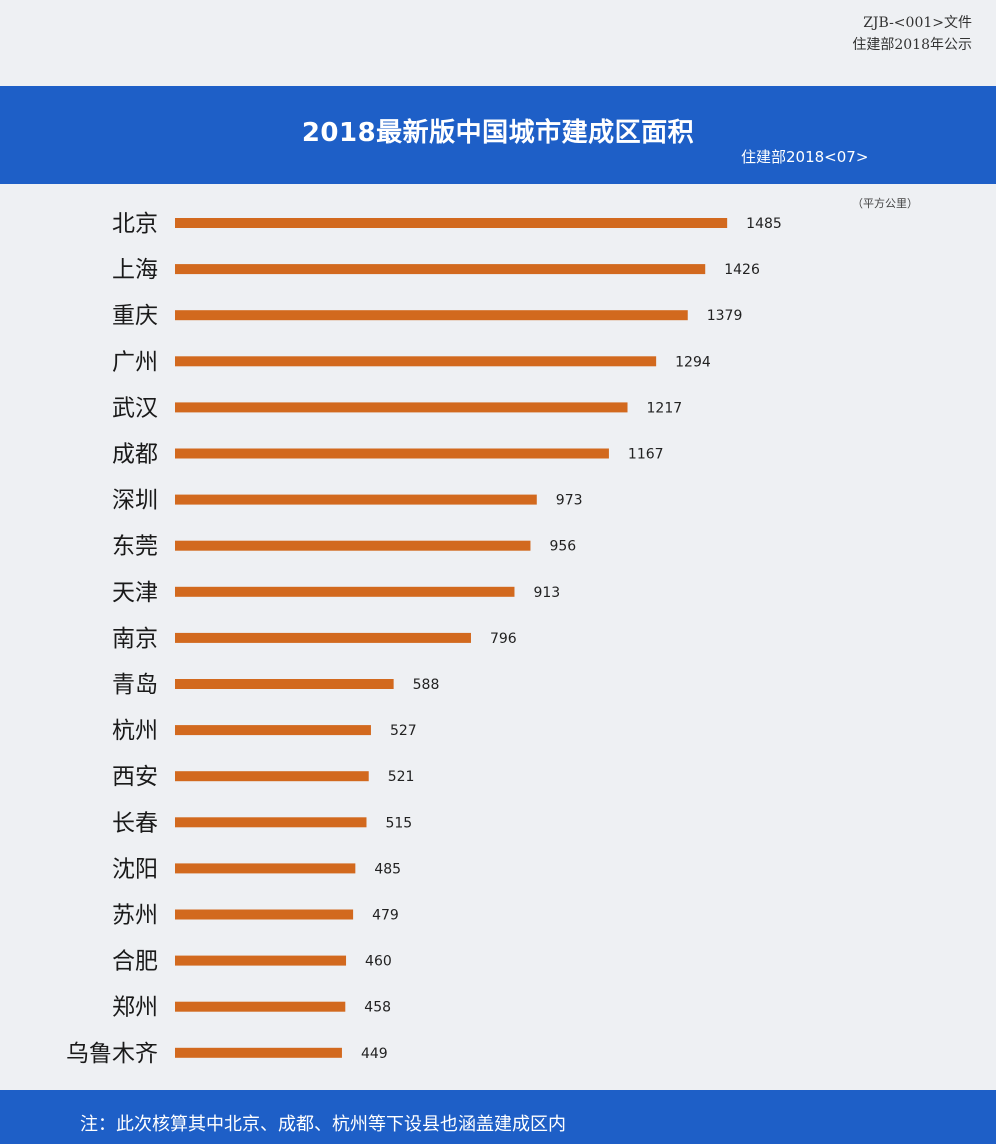 The height and width of the screenshot is (1144, 996). I want to click on footnote: 注：此次核算其中北京、成都、杭州等下设县也涵盖建成区内, so click(323, 1124).